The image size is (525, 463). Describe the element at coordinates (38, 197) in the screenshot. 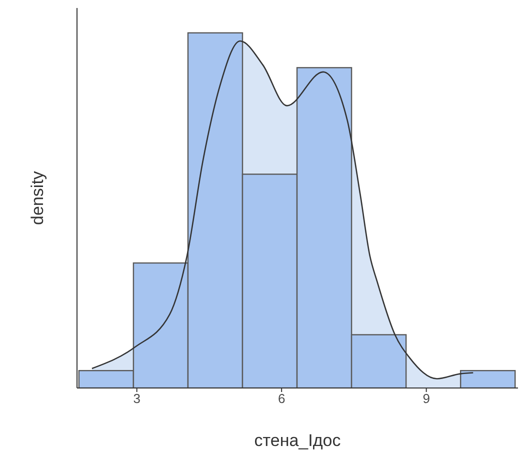

I see `y-axis-title: density` at that location.